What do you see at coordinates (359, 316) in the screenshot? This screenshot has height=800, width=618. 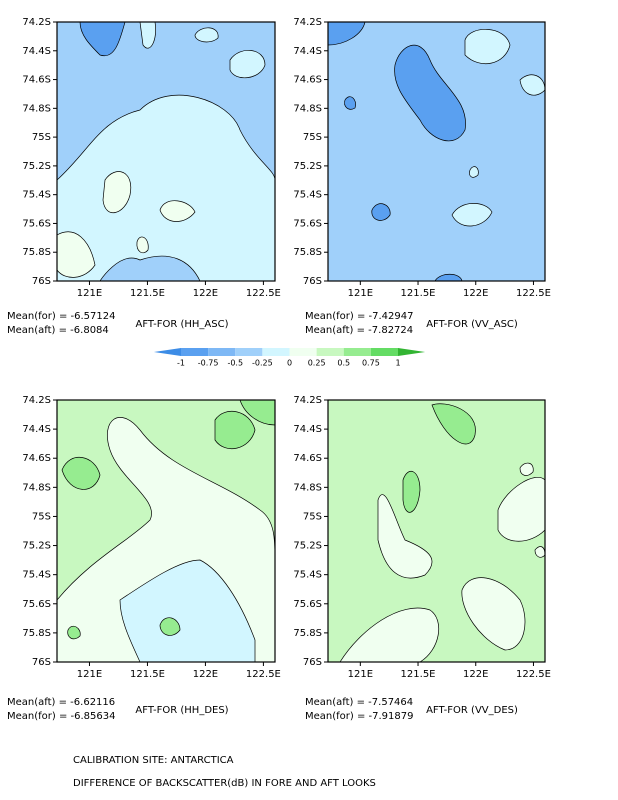 I see `mean-label: Mean(for) = -7.42947` at bounding box center [359, 316].